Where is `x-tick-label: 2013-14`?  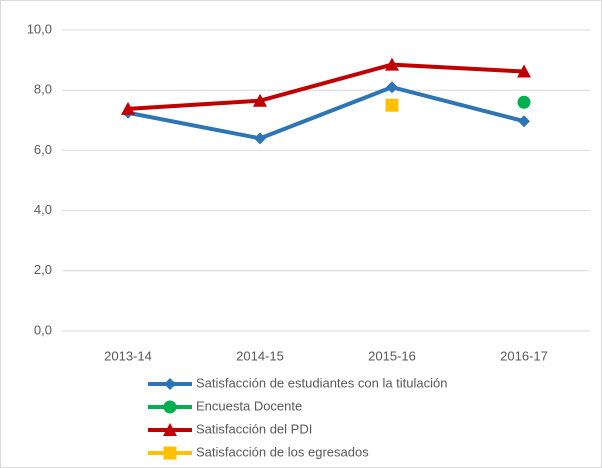
x-tick-label: 2013-14 is located at coordinates (128, 355).